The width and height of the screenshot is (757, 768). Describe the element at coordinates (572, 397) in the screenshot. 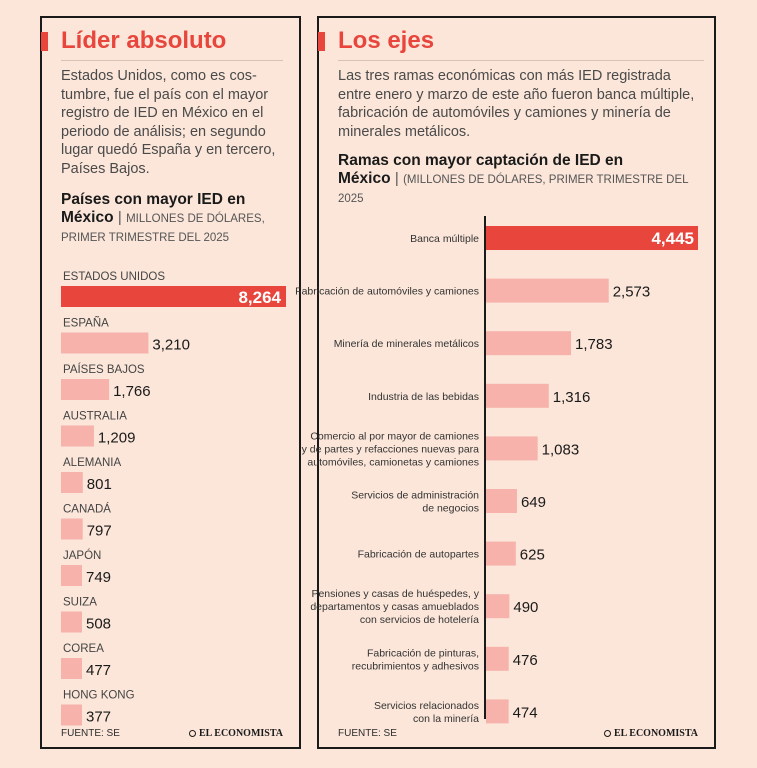

I see `value-label: 1,316` at that location.